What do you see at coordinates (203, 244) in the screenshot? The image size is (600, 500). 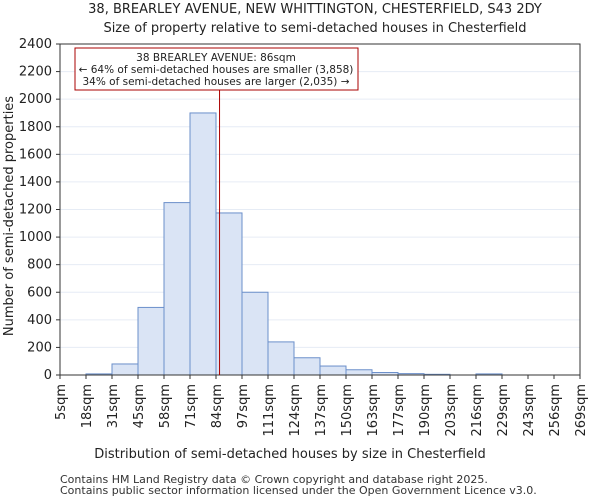 I see `bar-71sqm` at bounding box center [203, 244].